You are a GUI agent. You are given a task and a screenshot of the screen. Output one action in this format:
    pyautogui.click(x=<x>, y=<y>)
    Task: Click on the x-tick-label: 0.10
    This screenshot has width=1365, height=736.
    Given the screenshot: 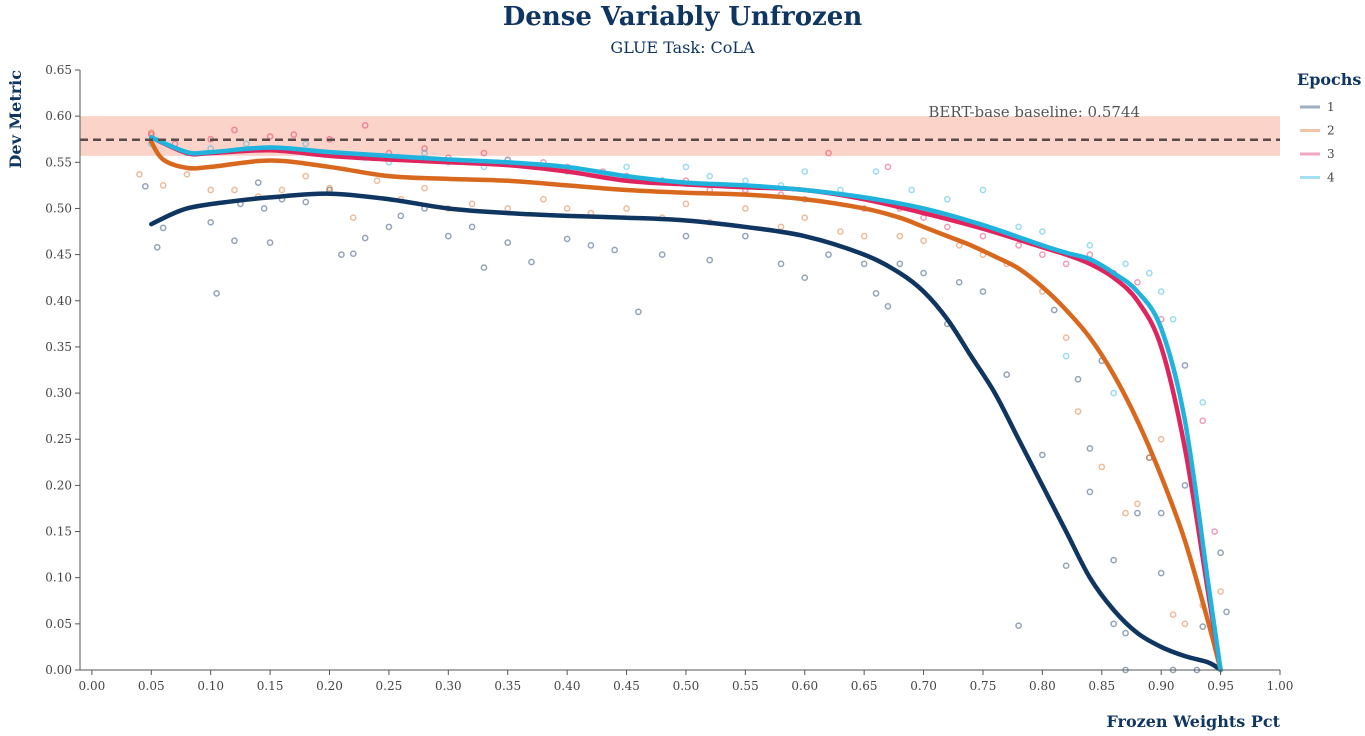 What is the action you would take?
    pyautogui.click(x=210, y=686)
    